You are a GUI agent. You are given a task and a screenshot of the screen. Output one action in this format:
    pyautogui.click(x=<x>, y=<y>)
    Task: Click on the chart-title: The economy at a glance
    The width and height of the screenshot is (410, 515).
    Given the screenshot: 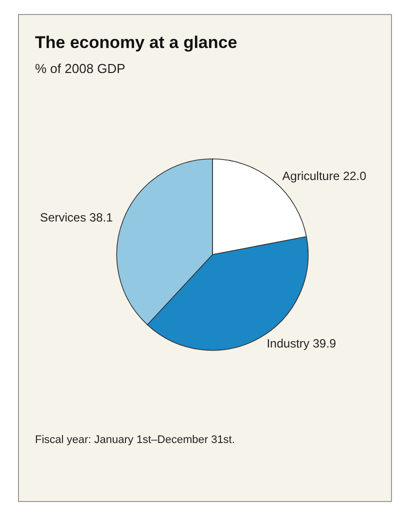 What is the action you would take?
    pyautogui.click(x=136, y=43)
    